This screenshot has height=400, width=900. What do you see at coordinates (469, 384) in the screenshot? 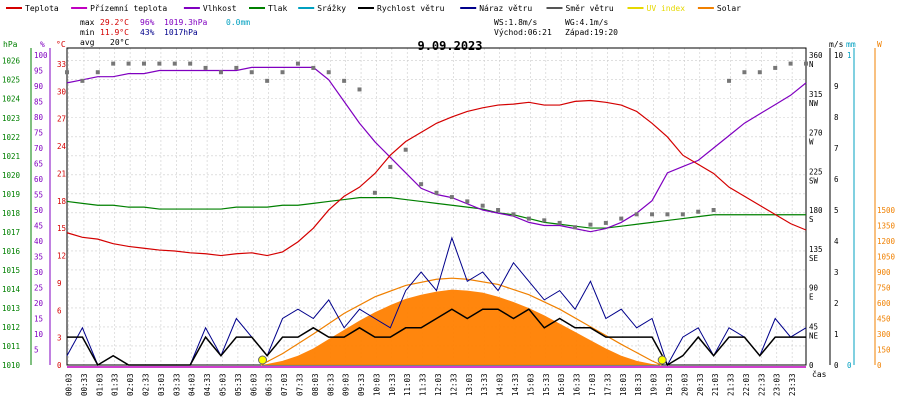
I see `x-tick-label: 13:03` at bounding box center [469, 384].